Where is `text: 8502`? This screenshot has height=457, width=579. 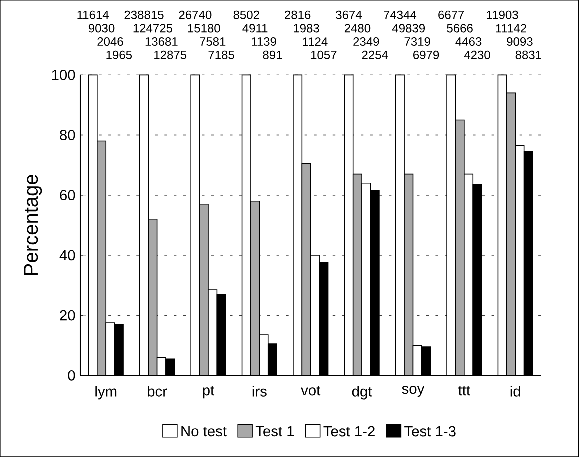 text: 8502 is located at coordinates (247, 15).